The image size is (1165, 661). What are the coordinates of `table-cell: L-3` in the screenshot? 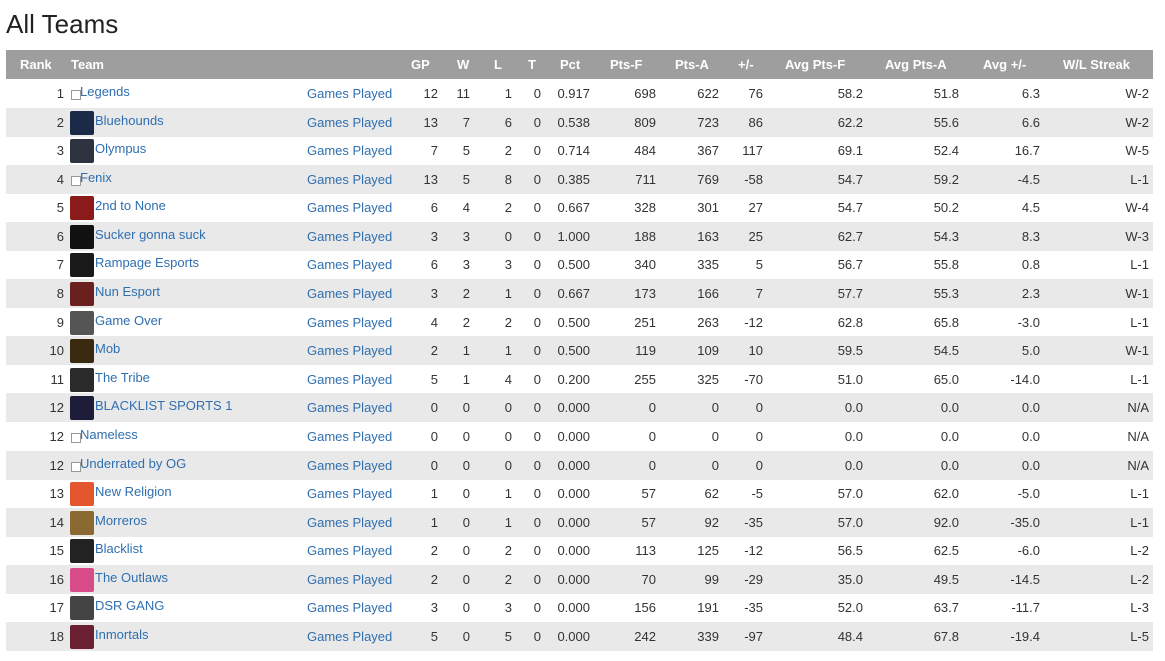 It's located at (1139, 608).